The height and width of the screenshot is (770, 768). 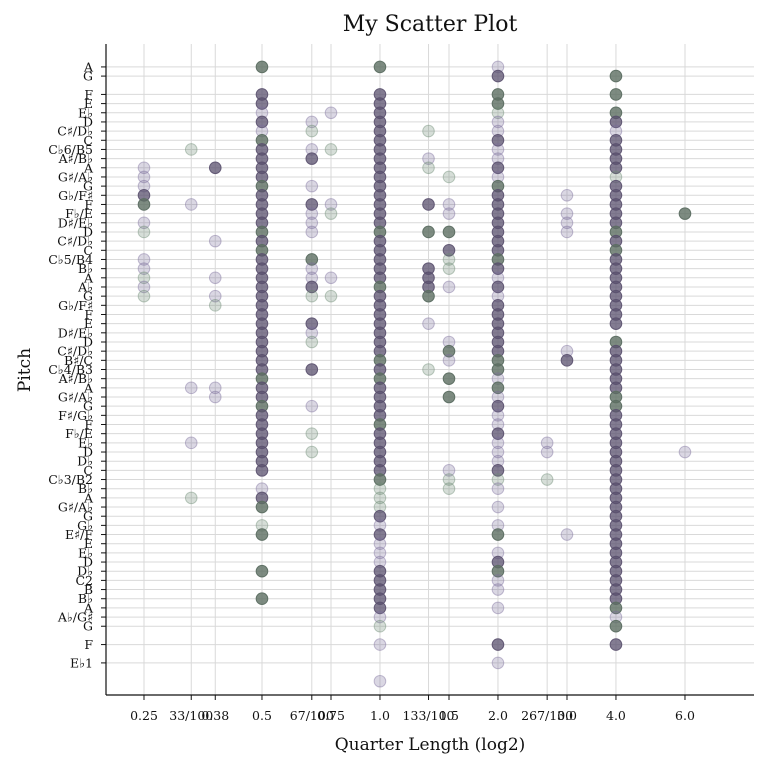 What do you see at coordinates (429, 715) in the screenshot?
I see `x-tick-label: 133/100` at bounding box center [429, 715].